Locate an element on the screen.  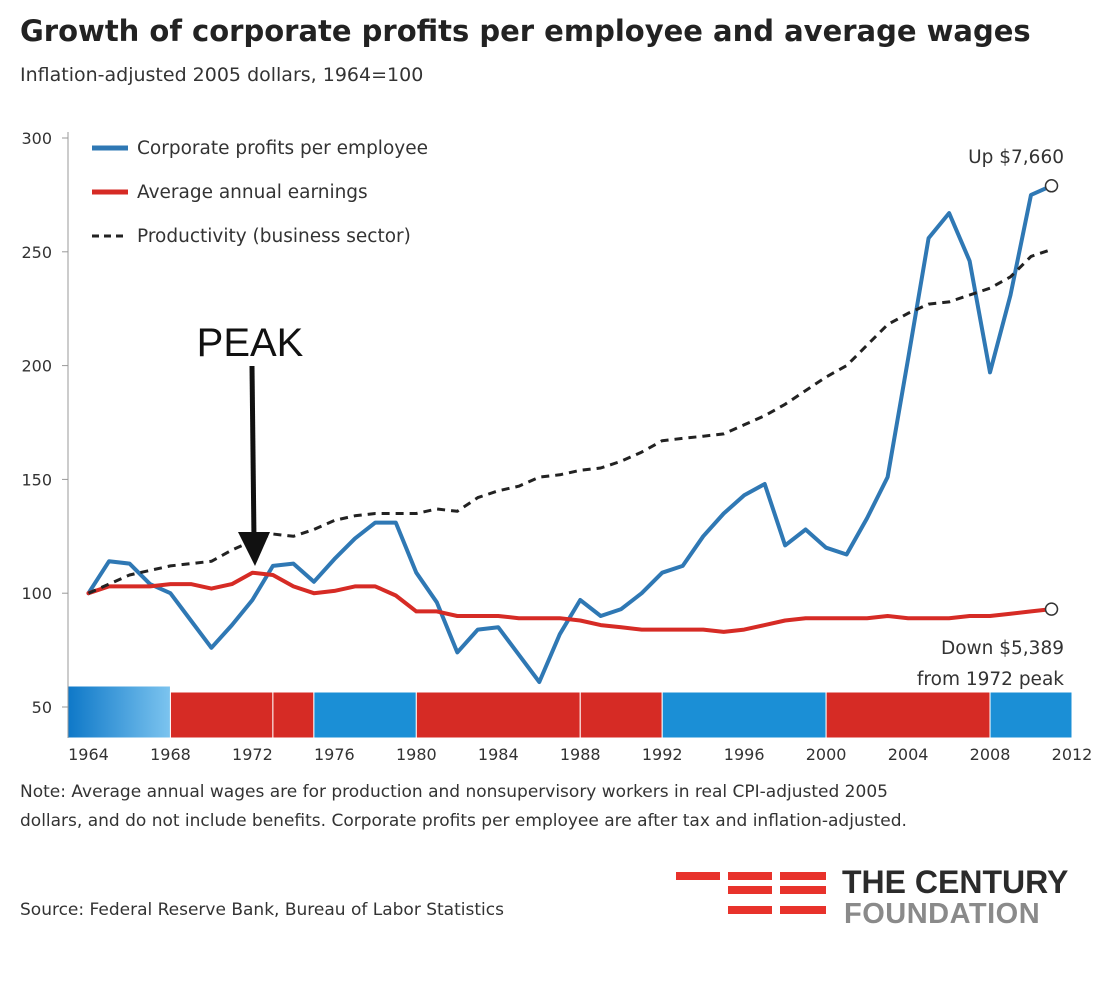
y-tick-label: 100 is located at coordinates (36, 593).